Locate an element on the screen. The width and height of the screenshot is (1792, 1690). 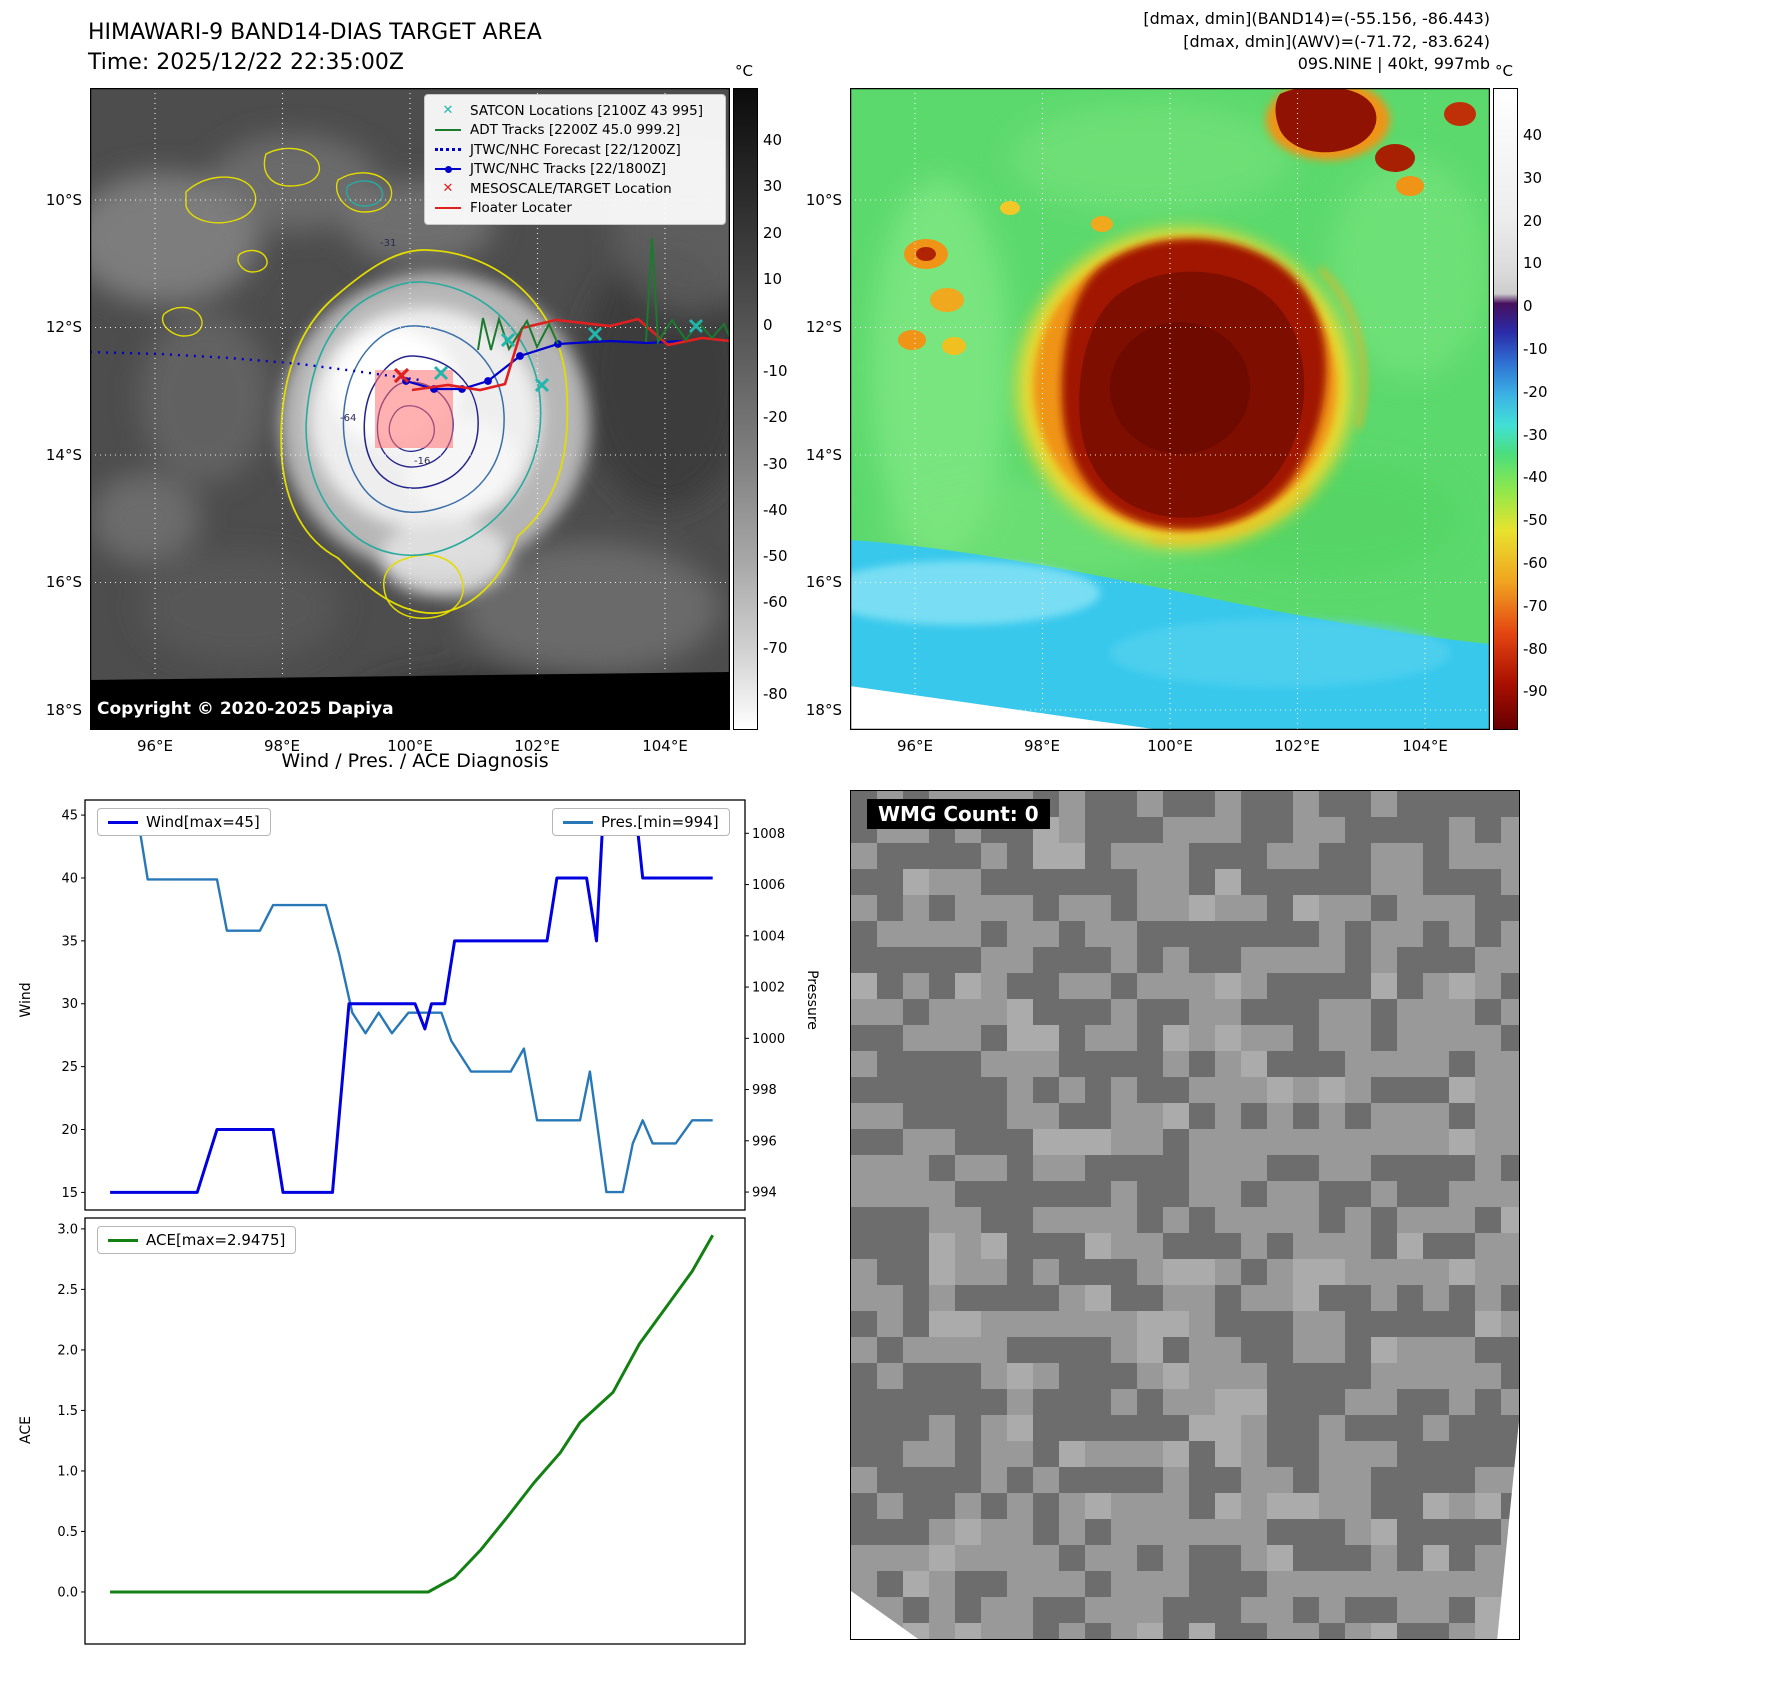
lon-tick-label: 100°E is located at coordinates (410, 746).